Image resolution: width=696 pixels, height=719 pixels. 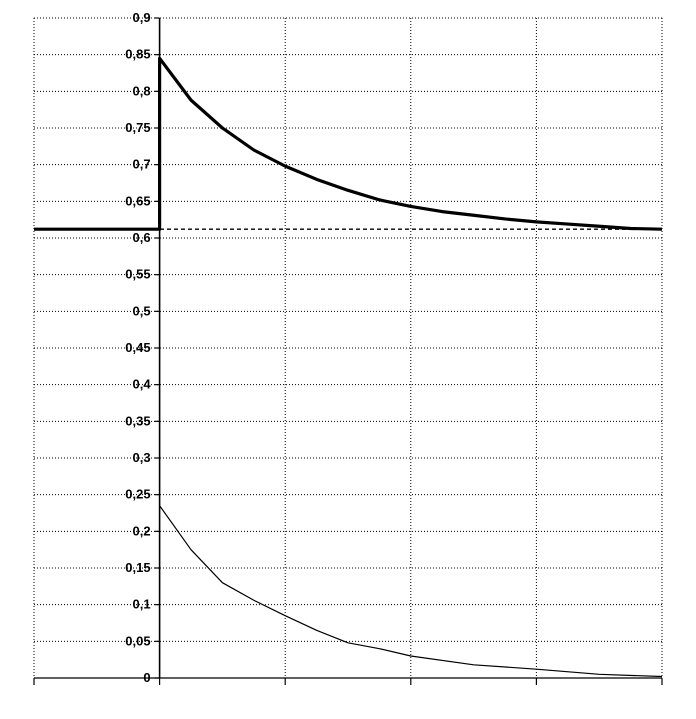 What do you see at coordinates (142, 457) in the screenshot?
I see `y-tick-label: 0,3` at bounding box center [142, 457].